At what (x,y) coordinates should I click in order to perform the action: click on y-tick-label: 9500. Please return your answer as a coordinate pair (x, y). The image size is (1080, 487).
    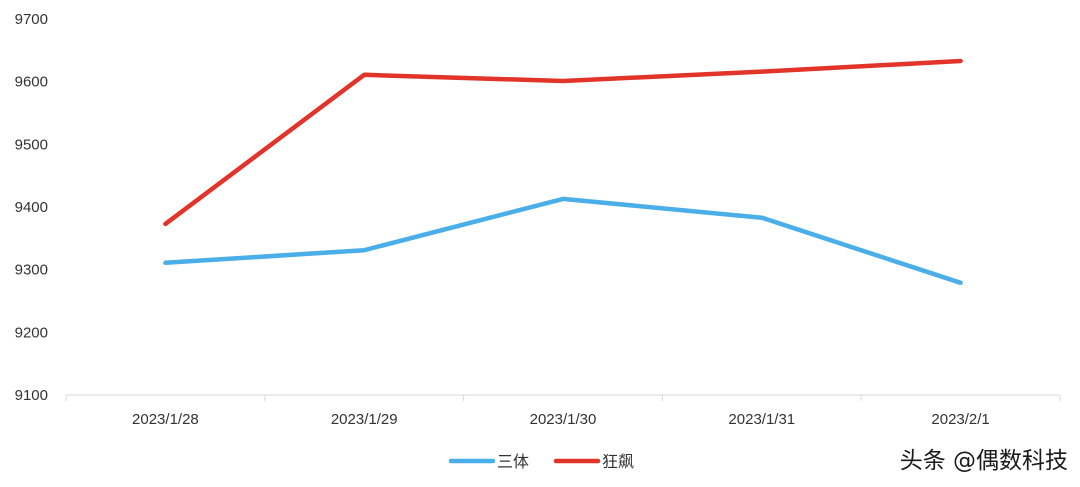
    Looking at the image, I should click on (31, 144).